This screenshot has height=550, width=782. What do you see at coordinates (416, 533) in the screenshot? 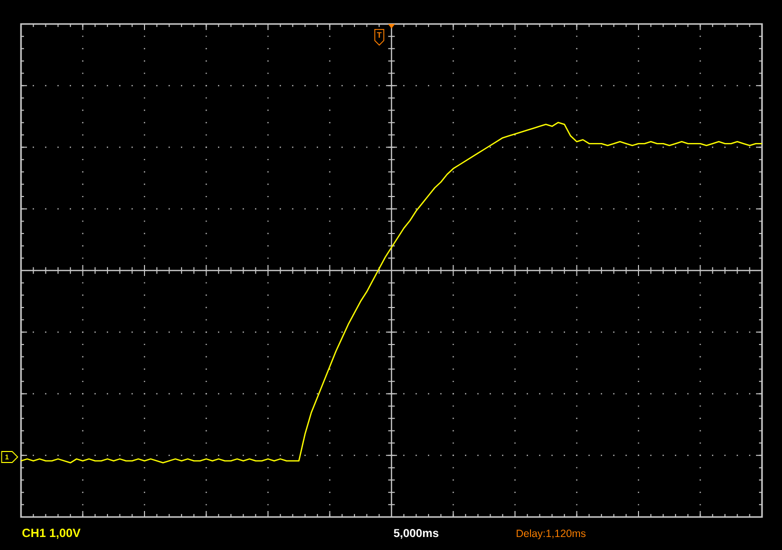
I see `text: 5,000ms` at bounding box center [416, 533].